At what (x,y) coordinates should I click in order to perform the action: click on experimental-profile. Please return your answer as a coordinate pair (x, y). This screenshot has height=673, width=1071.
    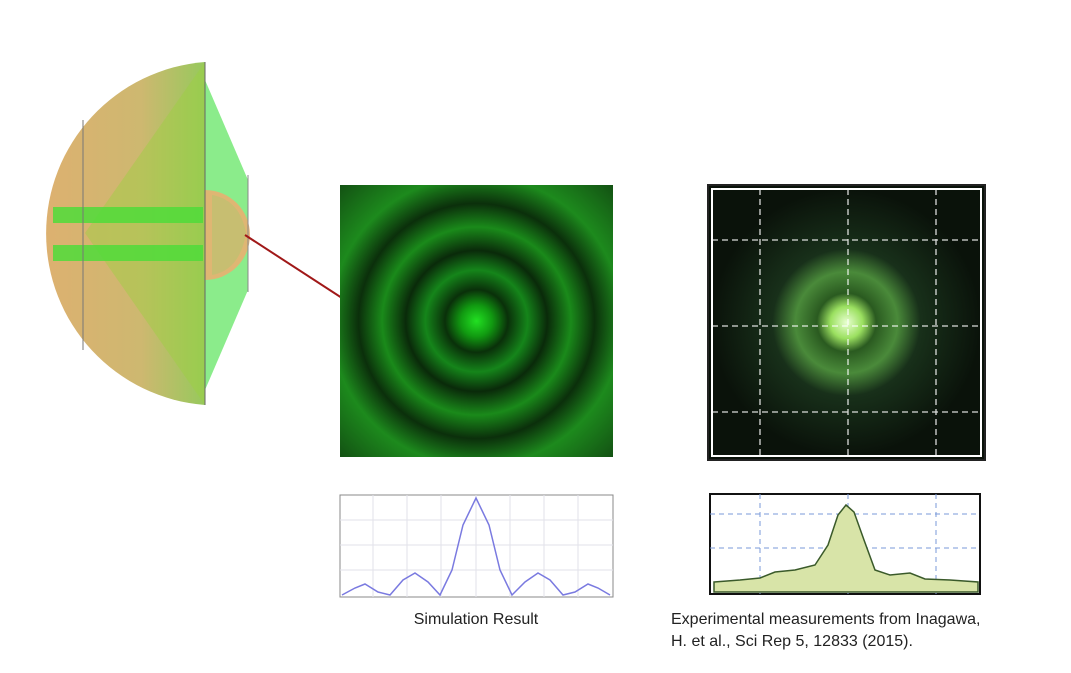
    Looking at the image, I should click on (845, 544).